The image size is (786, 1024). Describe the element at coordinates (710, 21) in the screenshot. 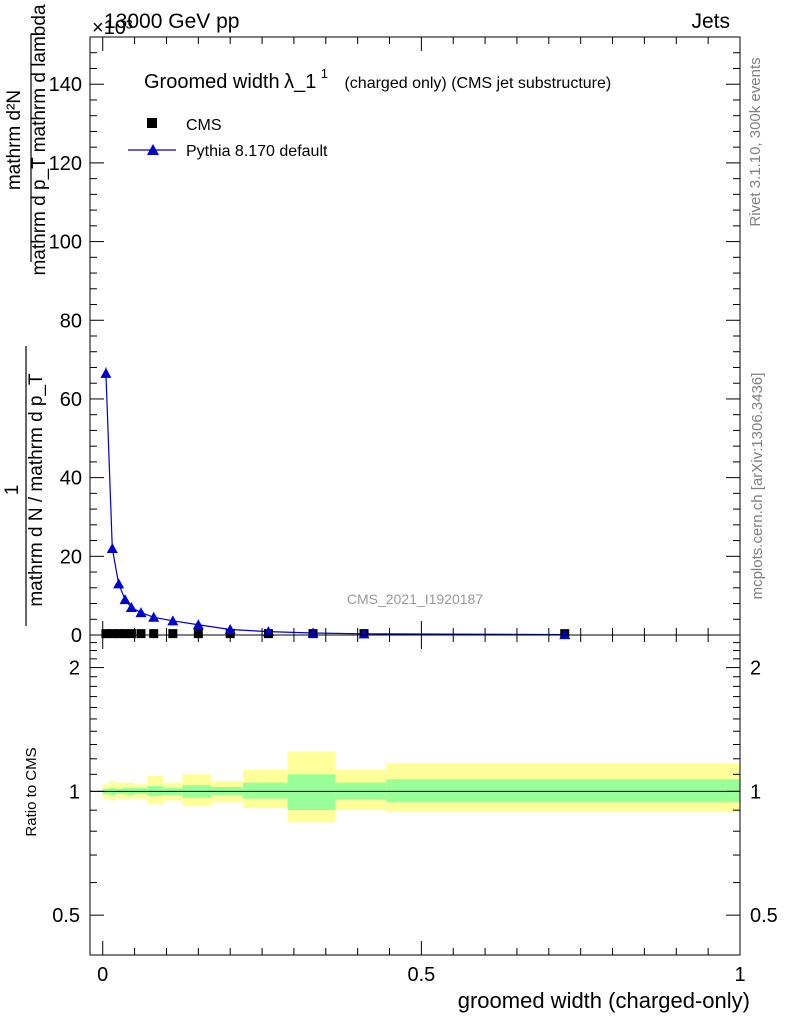

I see `process-label: Jets` at that location.